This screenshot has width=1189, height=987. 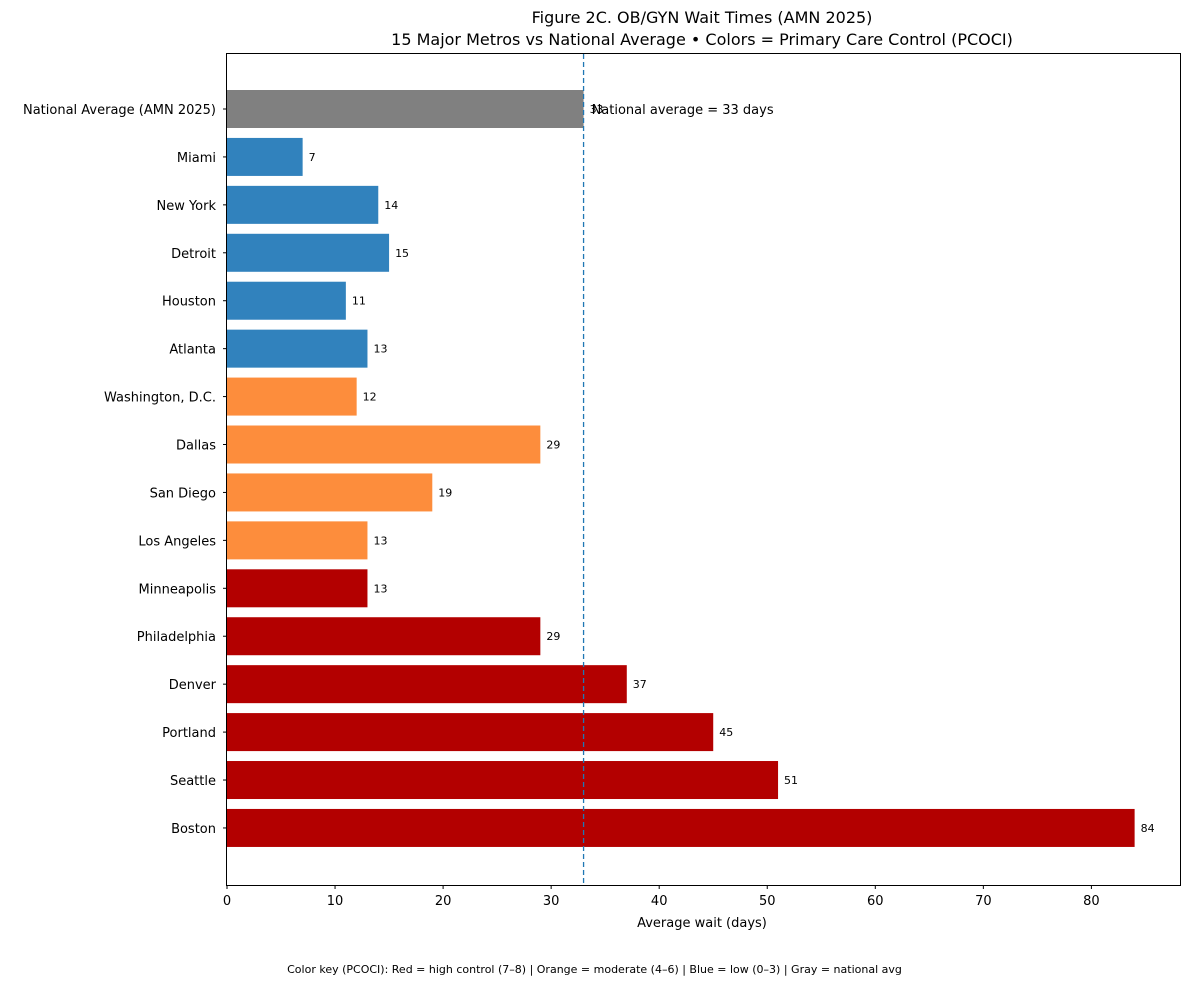 I want to click on x-tick-label: 10, so click(x=335, y=901).